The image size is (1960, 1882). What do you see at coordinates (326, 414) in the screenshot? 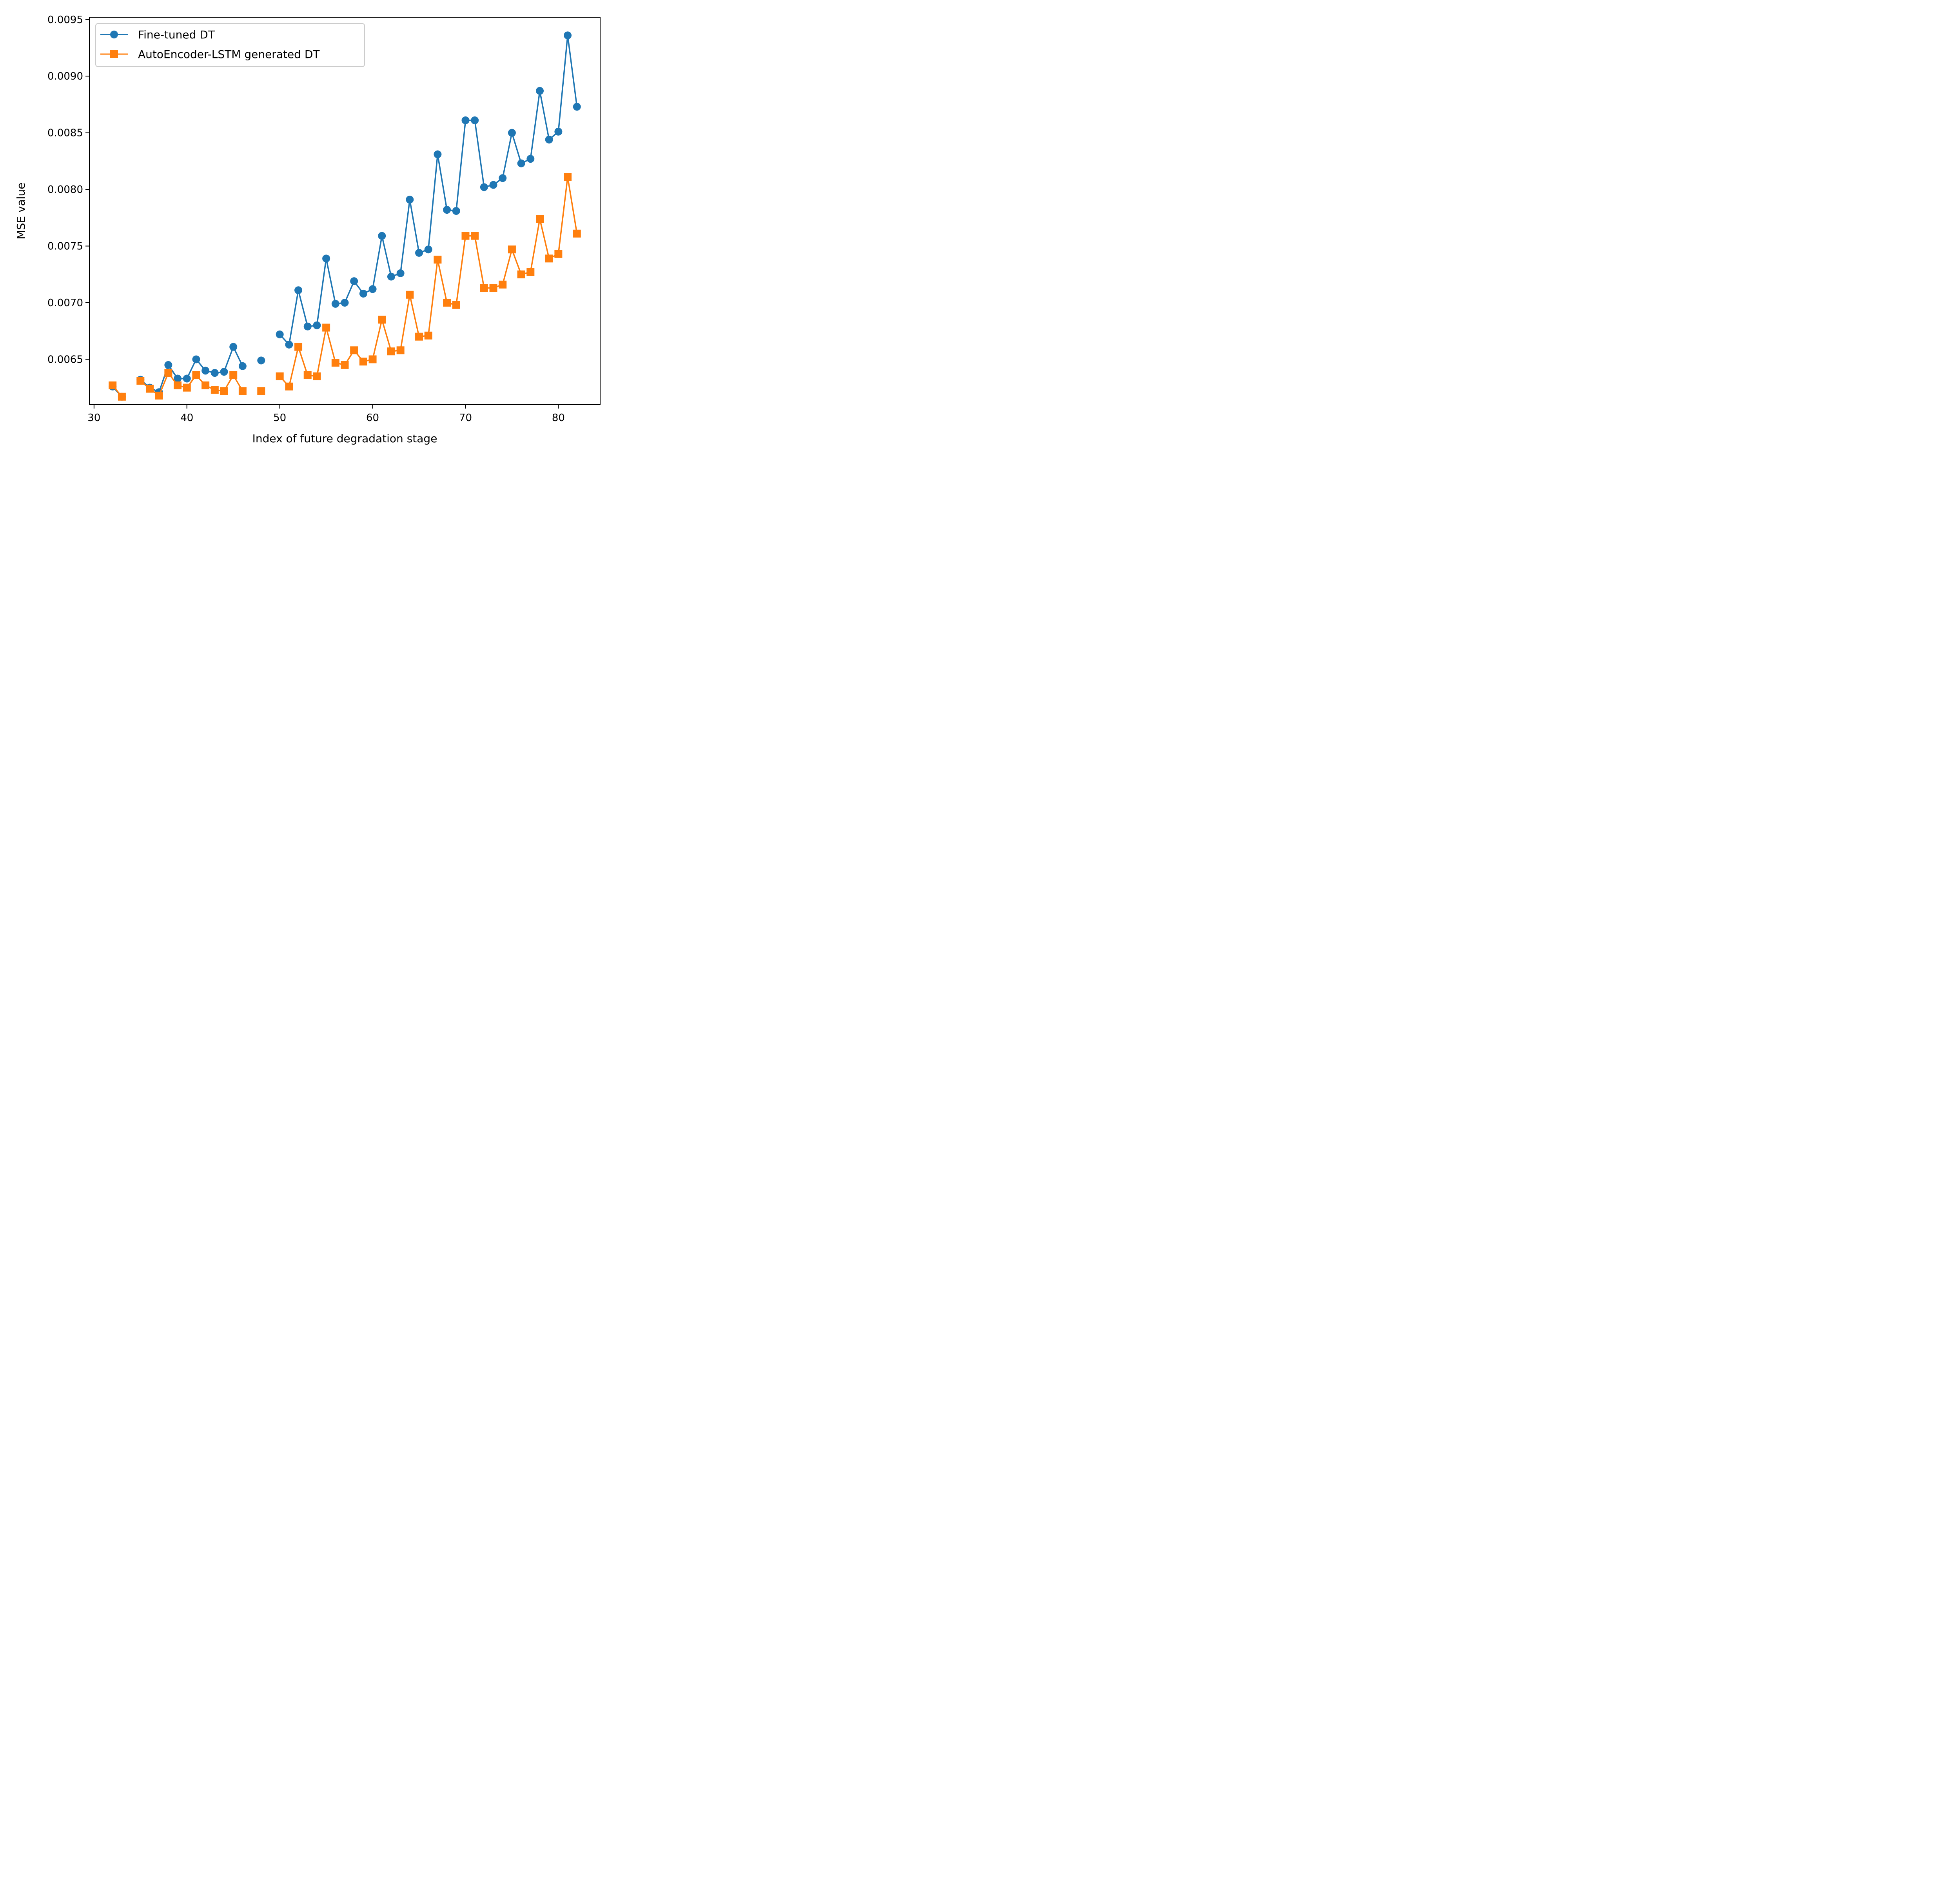
I see `x-axis: 30 40 50 60 70 80` at bounding box center [326, 414].